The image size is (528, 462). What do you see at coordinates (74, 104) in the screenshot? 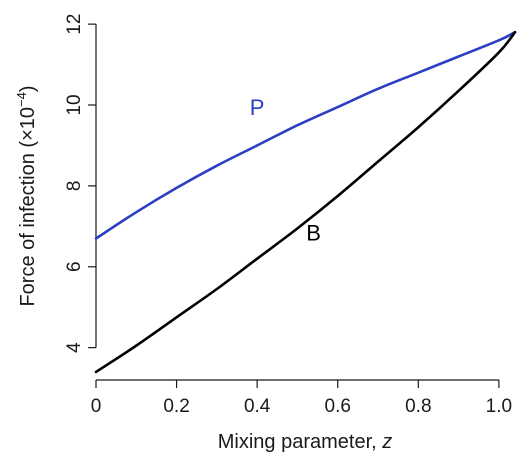
I see `y-tick-label: 10` at bounding box center [74, 104].